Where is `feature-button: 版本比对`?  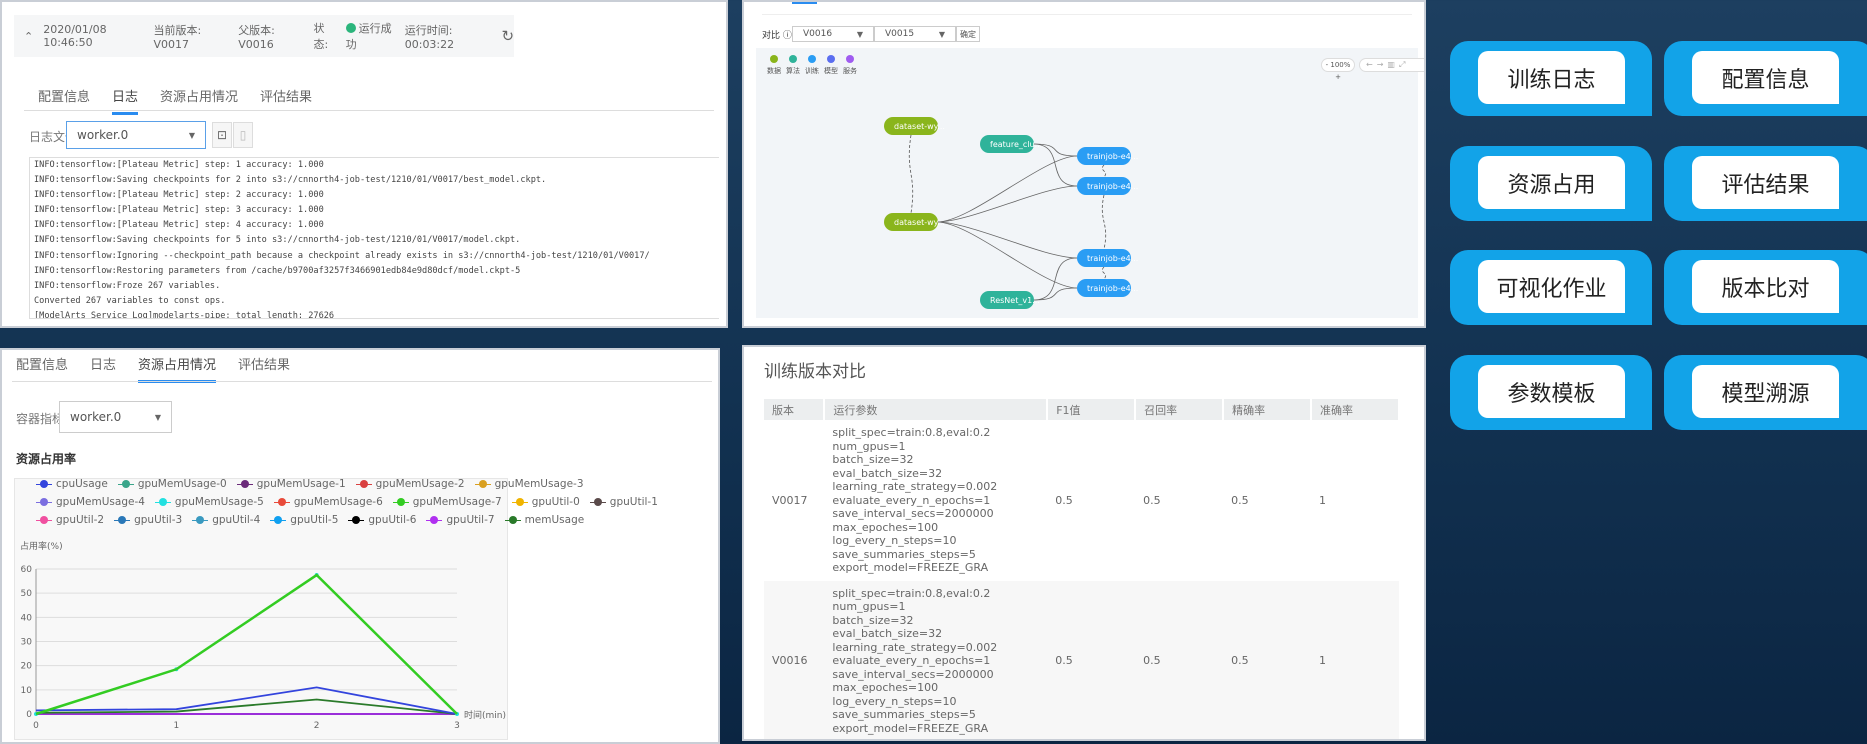 feature-button: 版本比对 is located at coordinates (1765, 287).